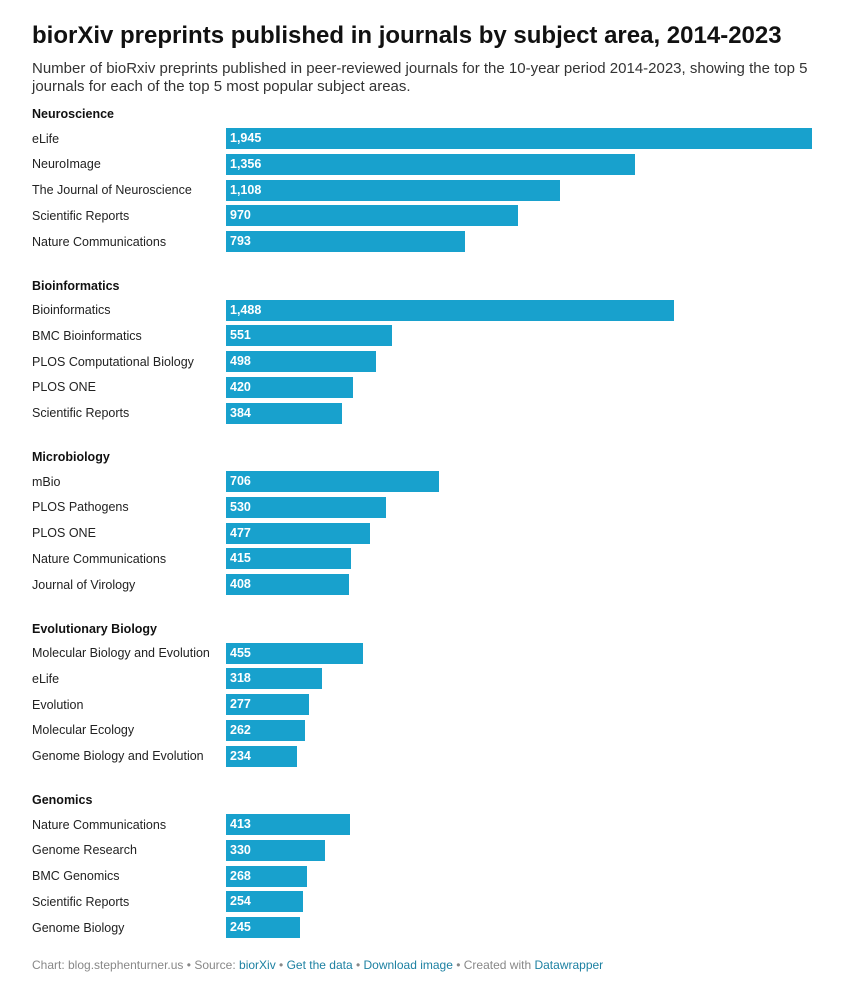 The height and width of the screenshot is (1000, 859). Describe the element at coordinates (499, 965) in the screenshot. I see `created-with-prefix: Created with` at that location.